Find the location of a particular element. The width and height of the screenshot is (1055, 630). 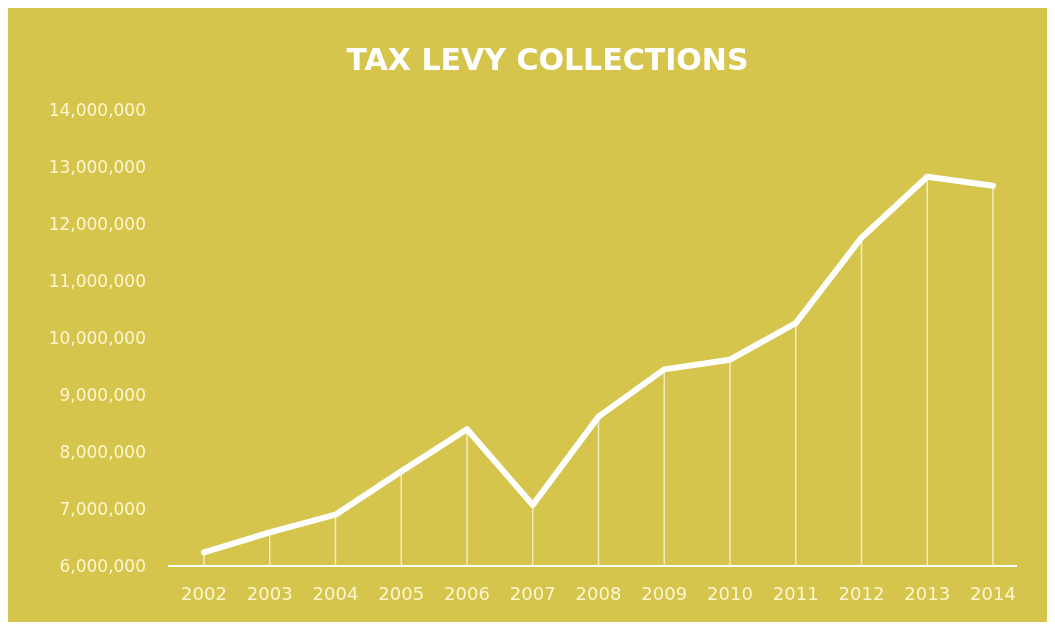

x-tick-label: 2011 is located at coordinates (795, 593).